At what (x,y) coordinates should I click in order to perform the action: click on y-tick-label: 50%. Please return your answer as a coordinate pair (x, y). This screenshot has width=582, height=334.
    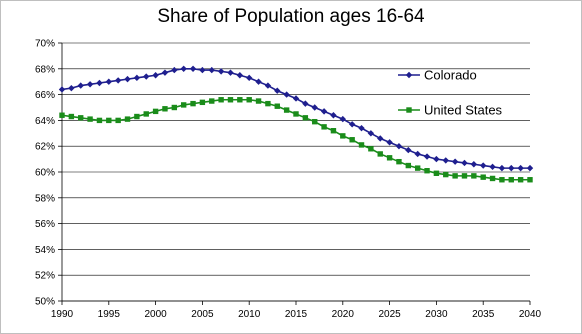
    Looking at the image, I should click on (45, 302).